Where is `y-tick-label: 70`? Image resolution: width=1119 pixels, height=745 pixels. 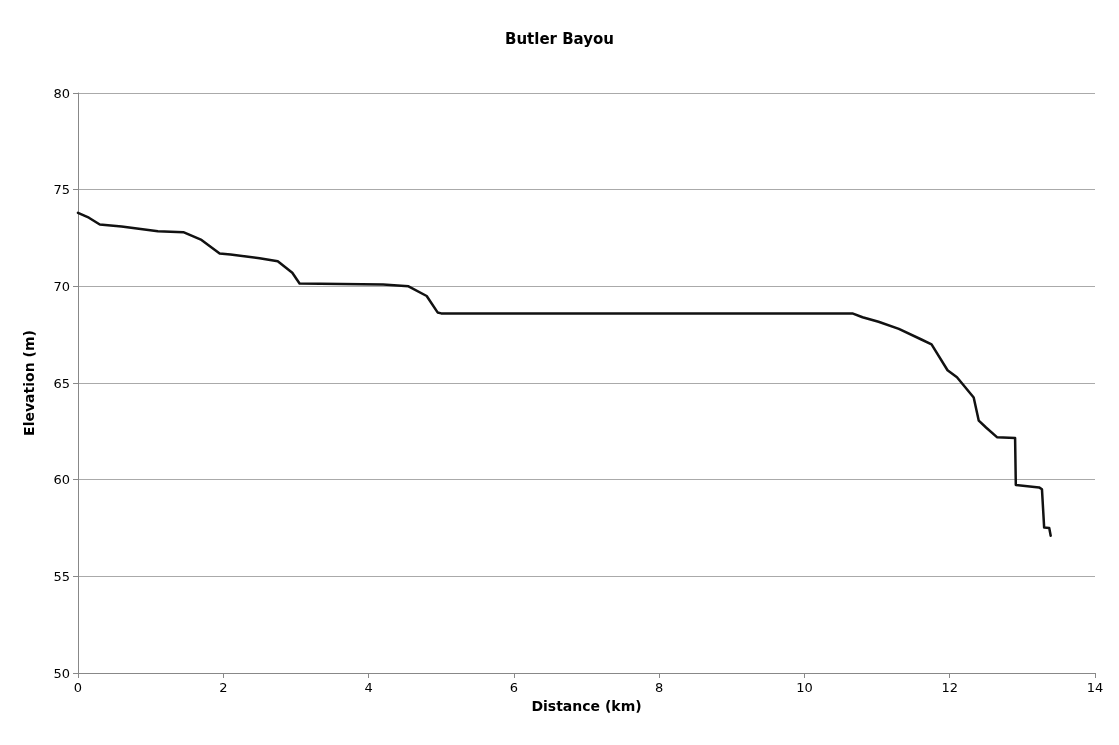 y-tick-label: 70 is located at coordinates (61, 286).